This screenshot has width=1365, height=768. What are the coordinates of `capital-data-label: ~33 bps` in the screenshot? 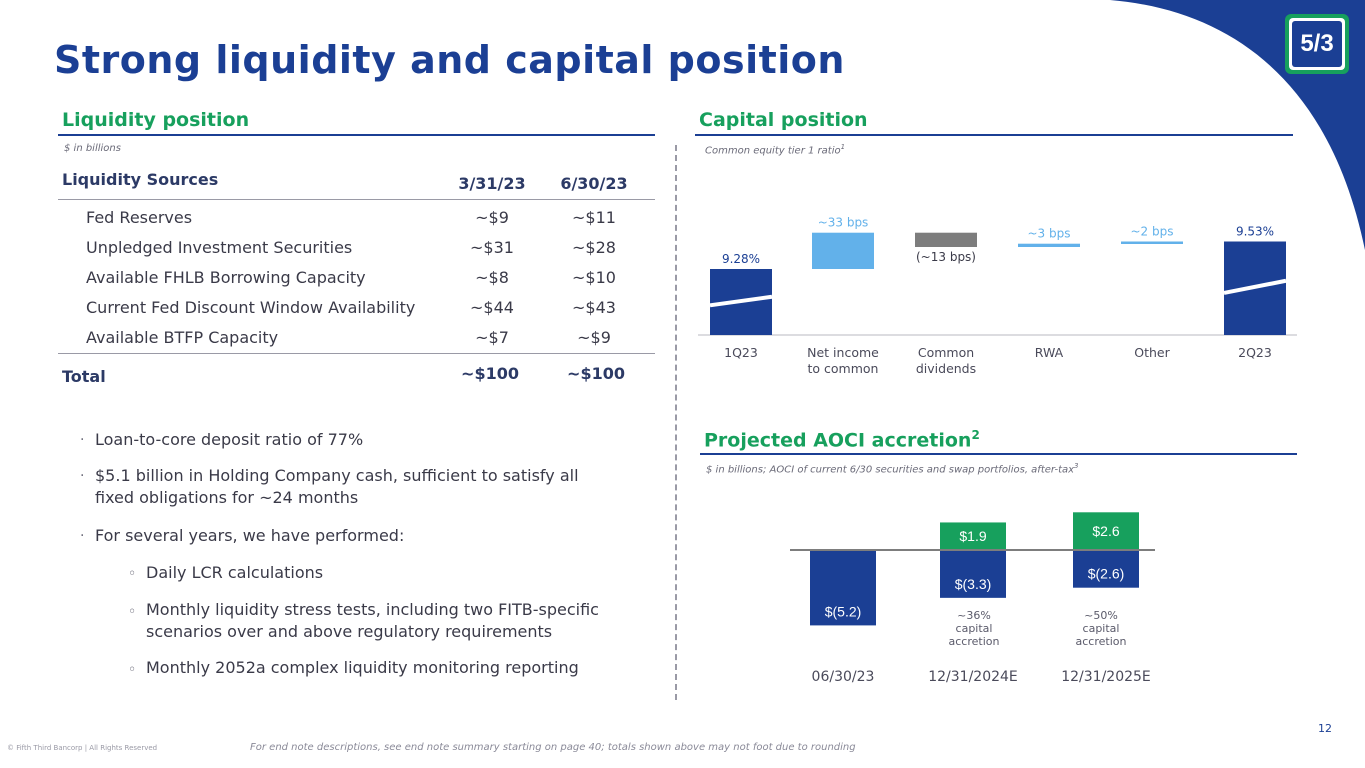 It's located at (843, 223).